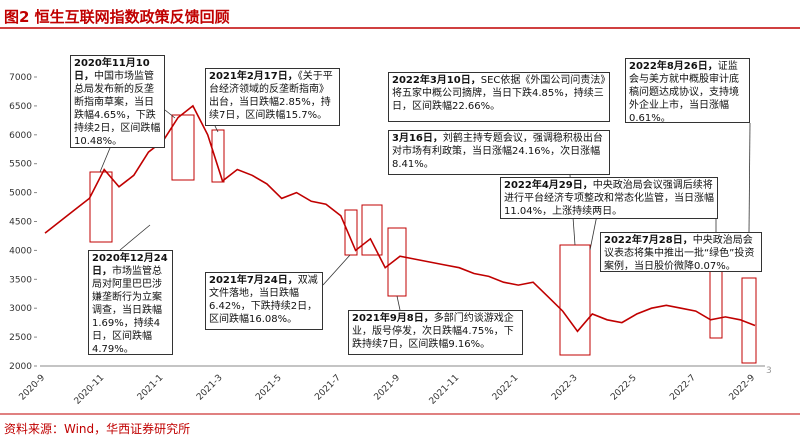  I want to click on x-tick-label: 2021-5, so click(269, 388).